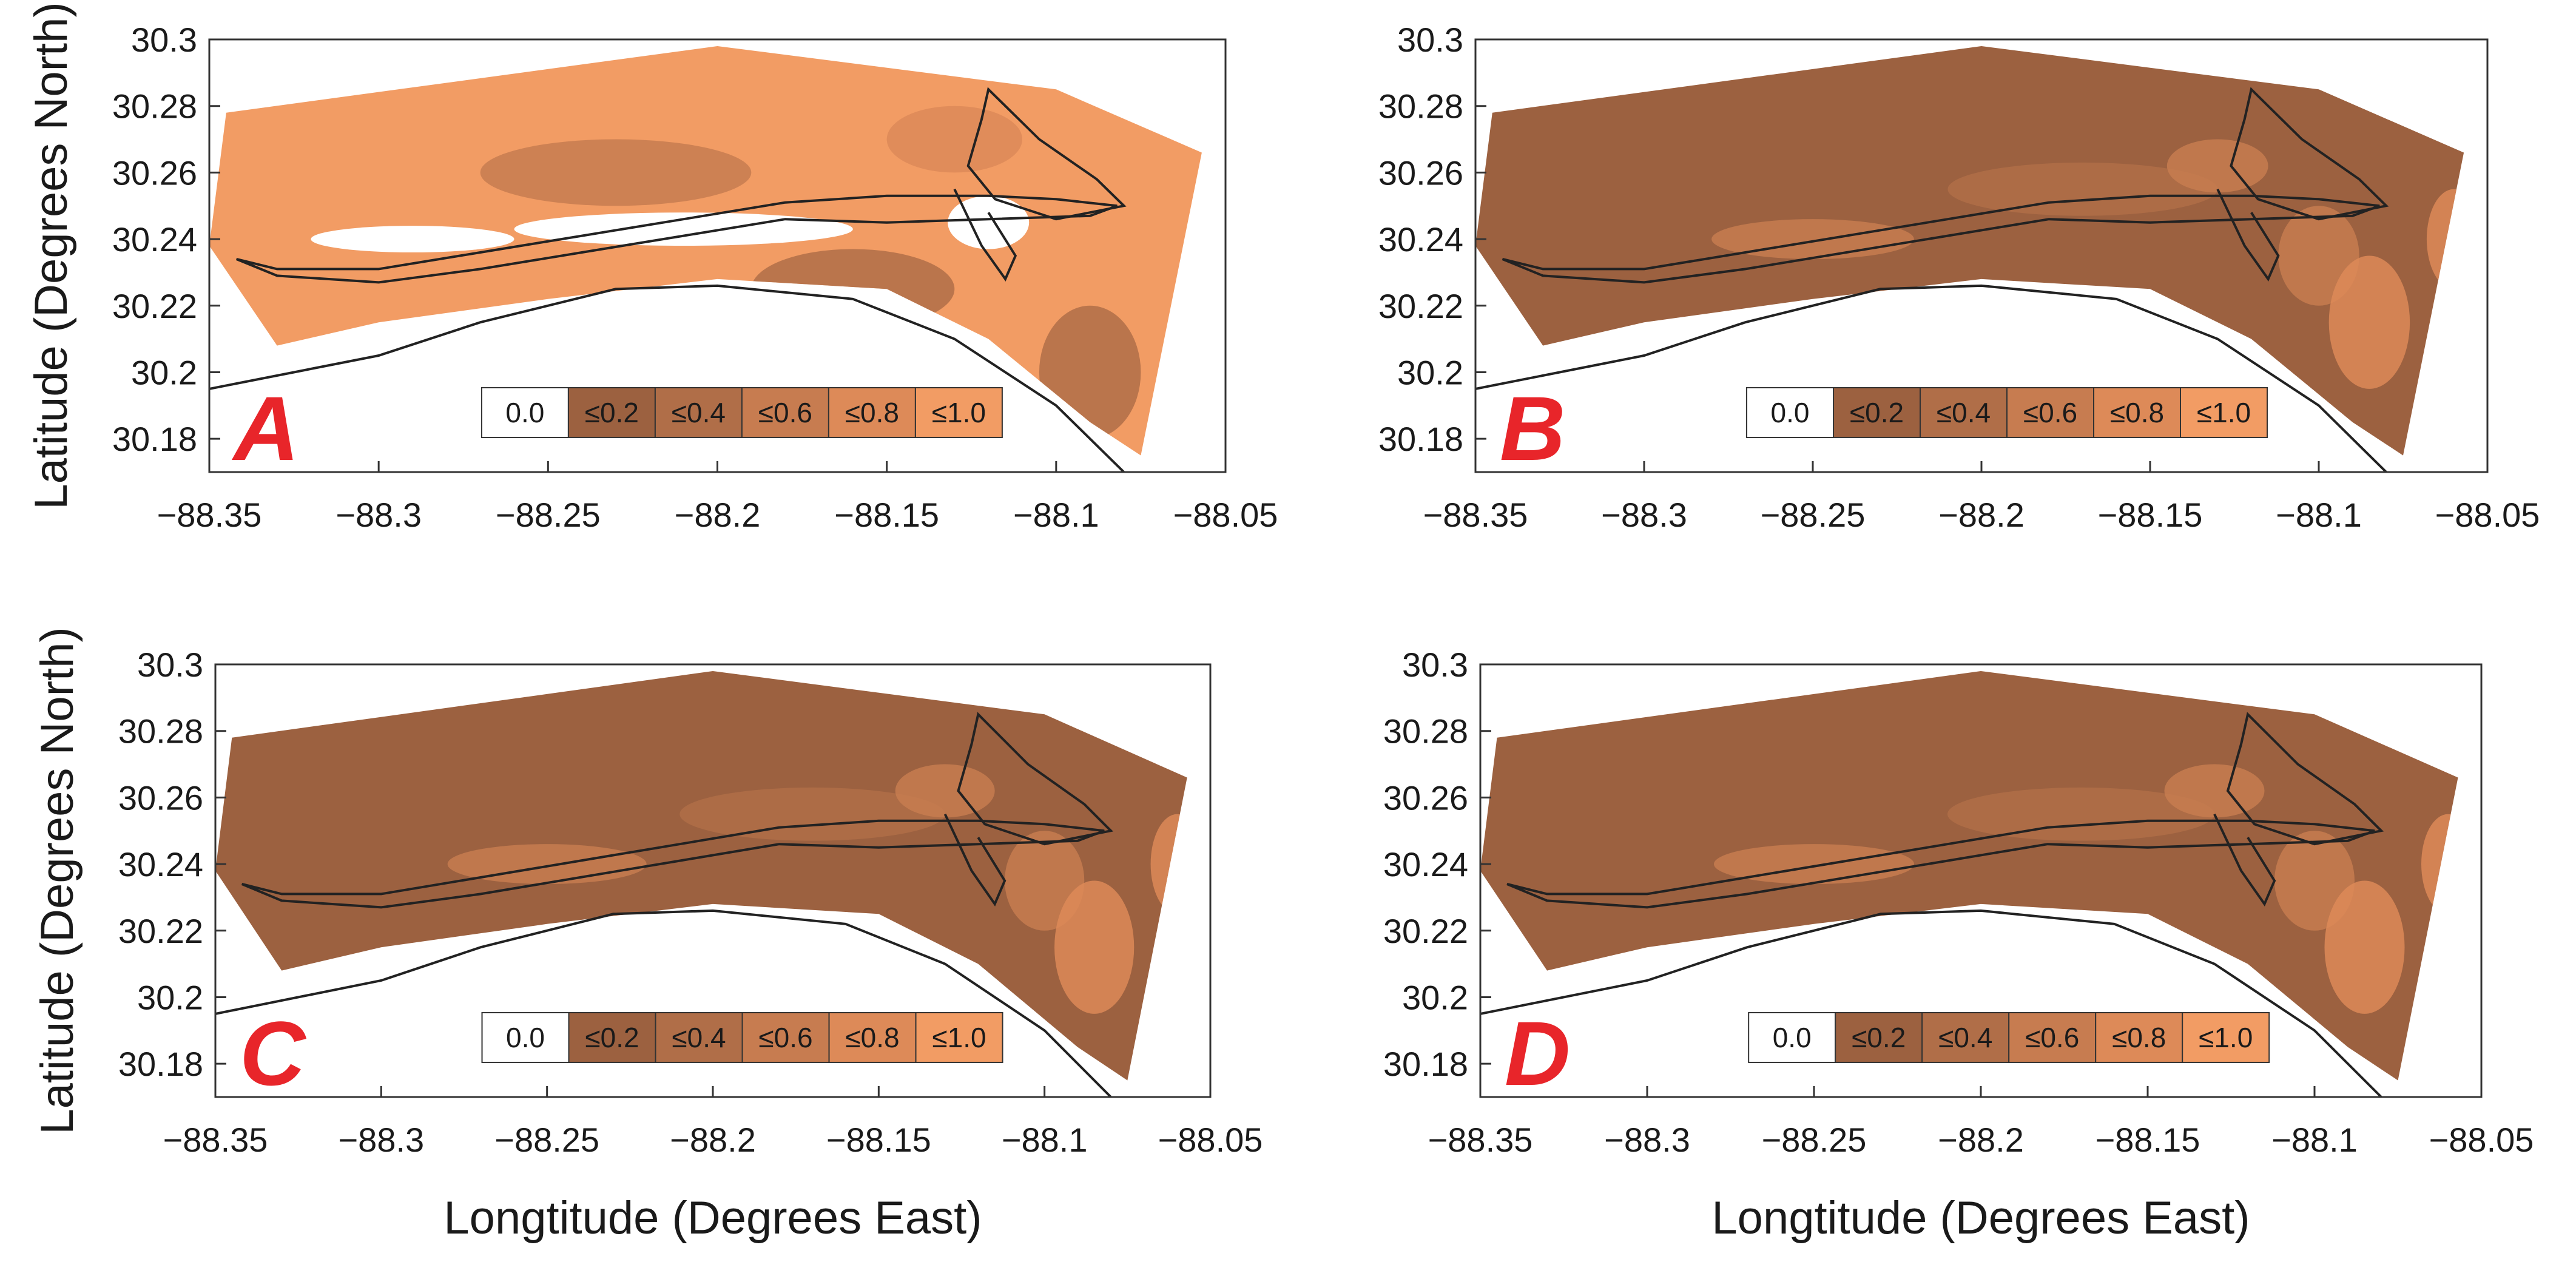 This screenshot has width=2576, height=1276. I want to click on y-axis-title: Latitude (Degrees North), so click(51, 255).